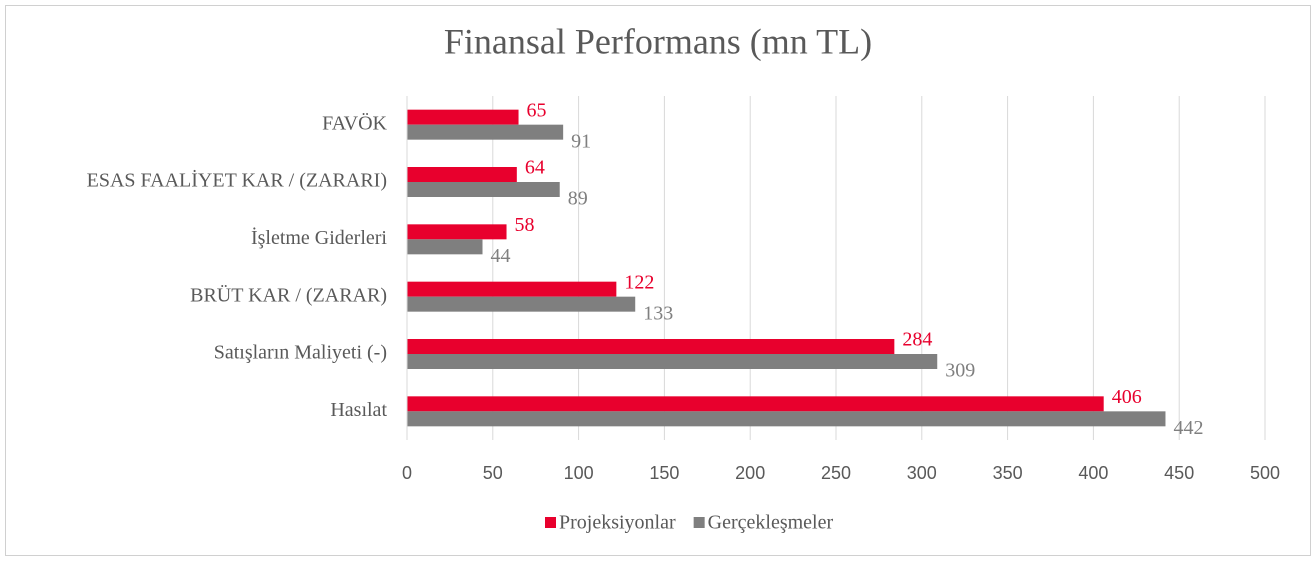 The image size is (1316, 561). What do you see at coordinates (237, 180) in the screenshot?
I see `y-tick-label: ESAS FAALİYET KAR / (ZARARI)` at bounding box center [237, 180].